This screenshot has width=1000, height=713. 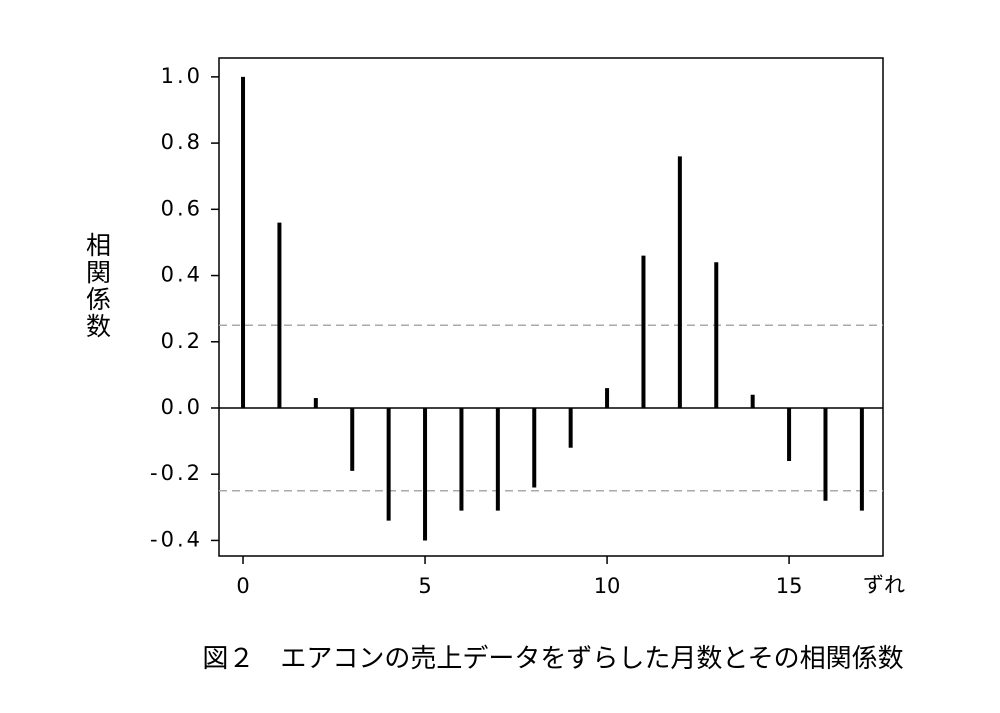 I want to click on x-tick-label: 10, so click(x=607, y=586).